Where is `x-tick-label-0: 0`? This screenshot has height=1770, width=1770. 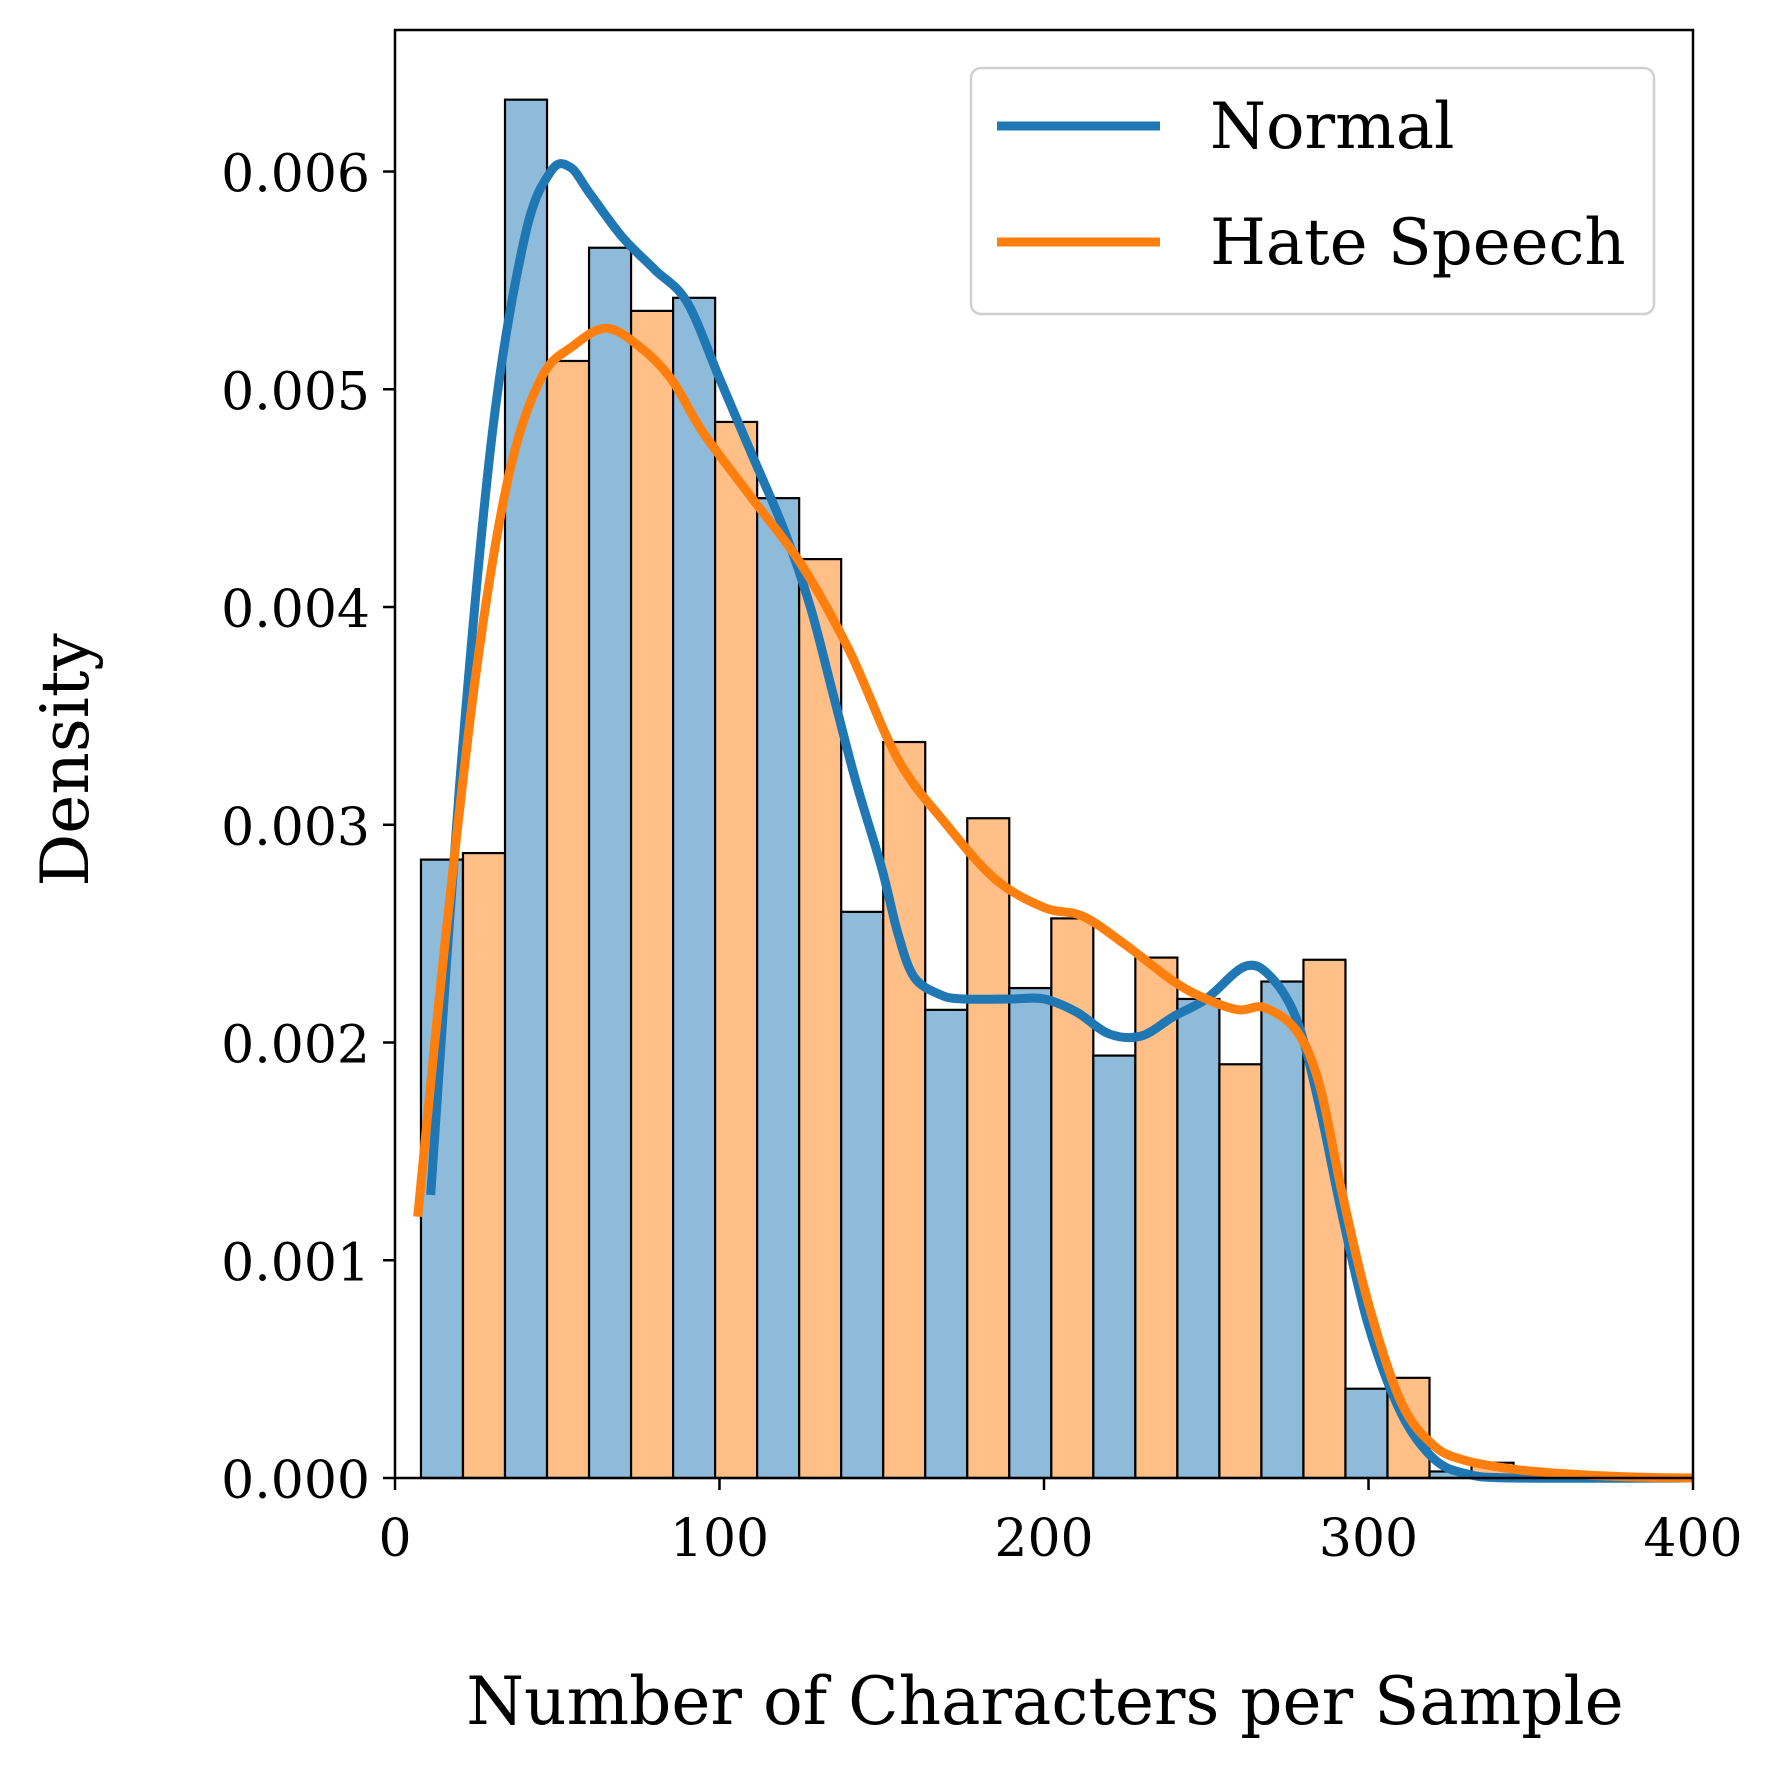 x-tick-label-0: 0 is located at coordinates (394, 1539).